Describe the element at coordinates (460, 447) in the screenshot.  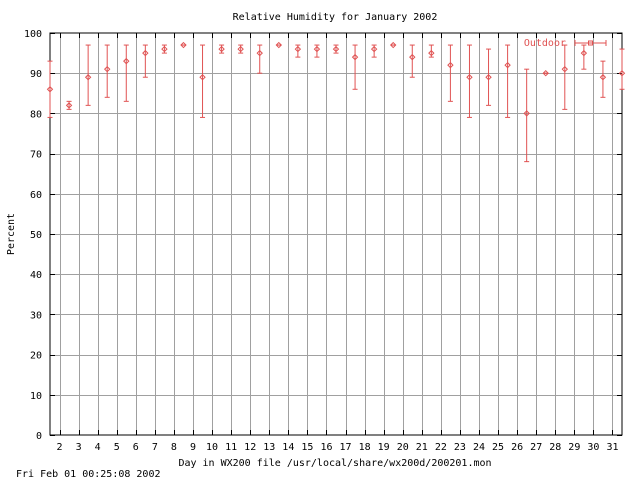
I see `x-tick-label: 23` at that location.